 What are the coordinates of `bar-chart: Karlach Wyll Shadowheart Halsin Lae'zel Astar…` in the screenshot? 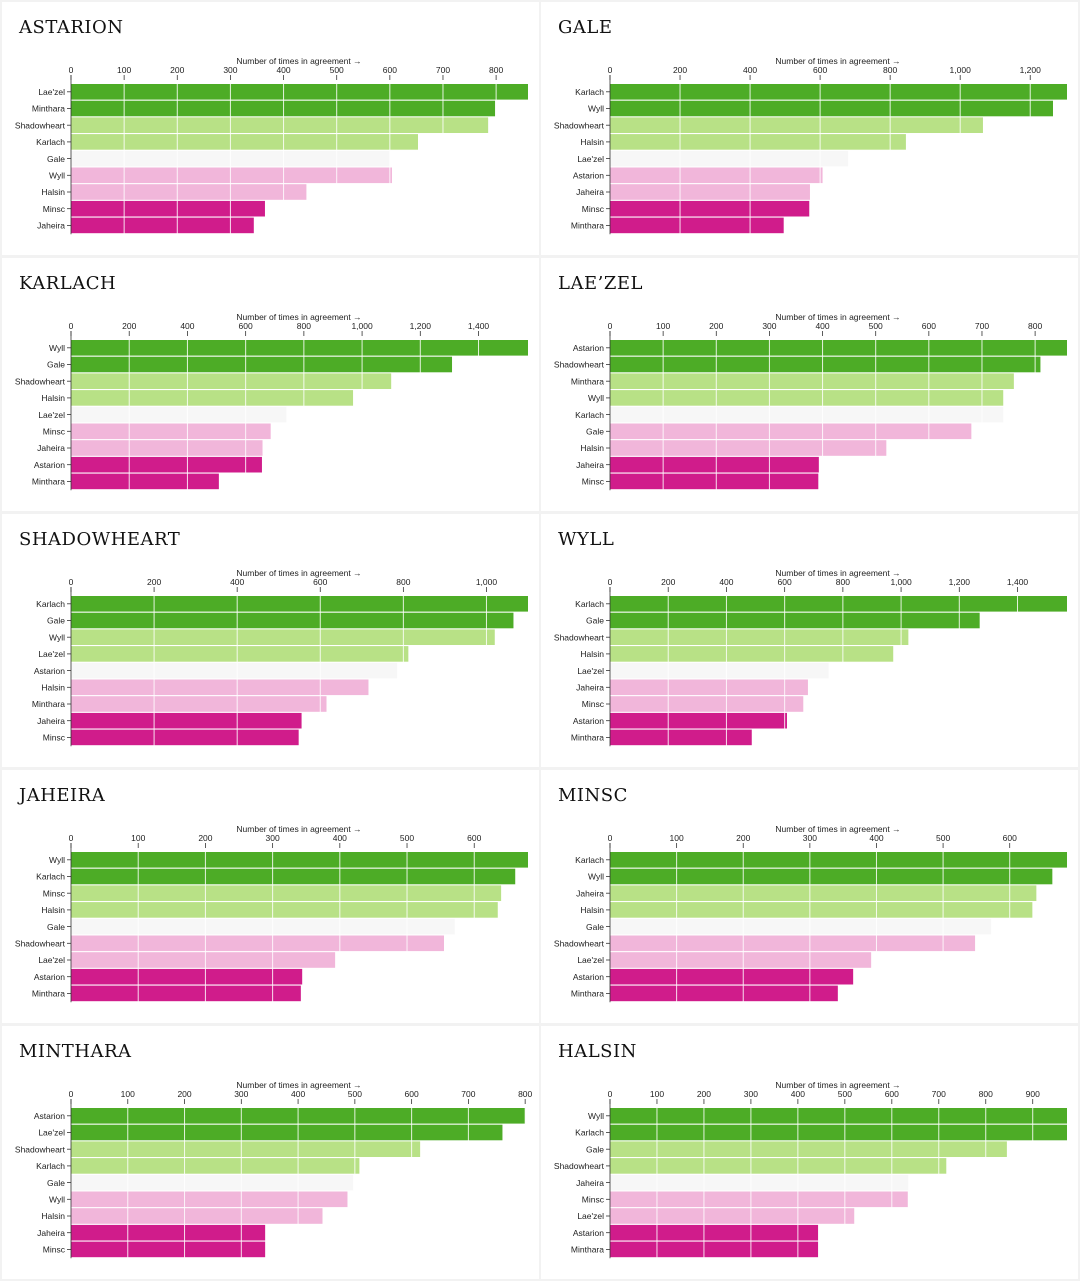 It's located at (810, 145).